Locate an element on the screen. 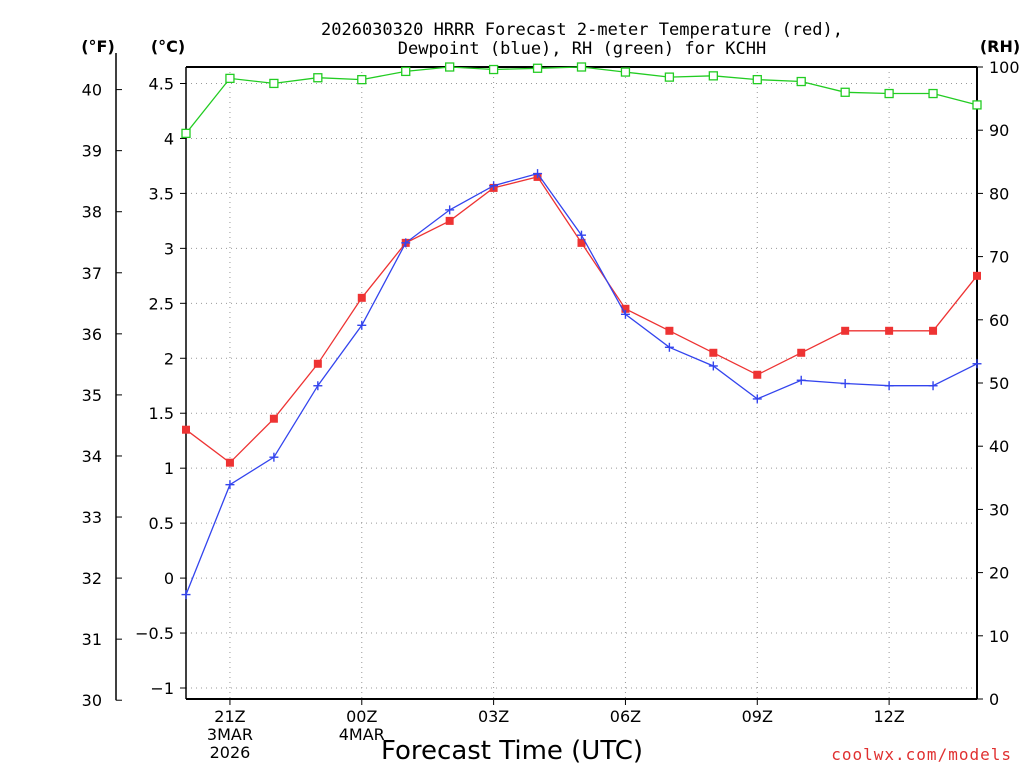  credit-link: coolwx.com/models is located at coordinates (921, 754).